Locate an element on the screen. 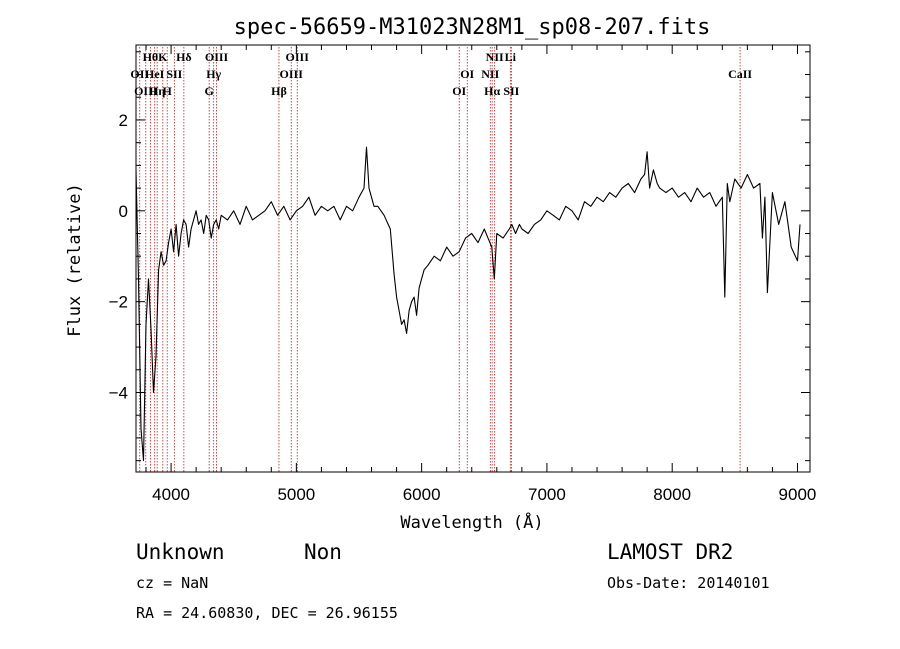 This screenshot has width=900, height=649. x-tick-label: 4000 is located at coordinates (171, 494).